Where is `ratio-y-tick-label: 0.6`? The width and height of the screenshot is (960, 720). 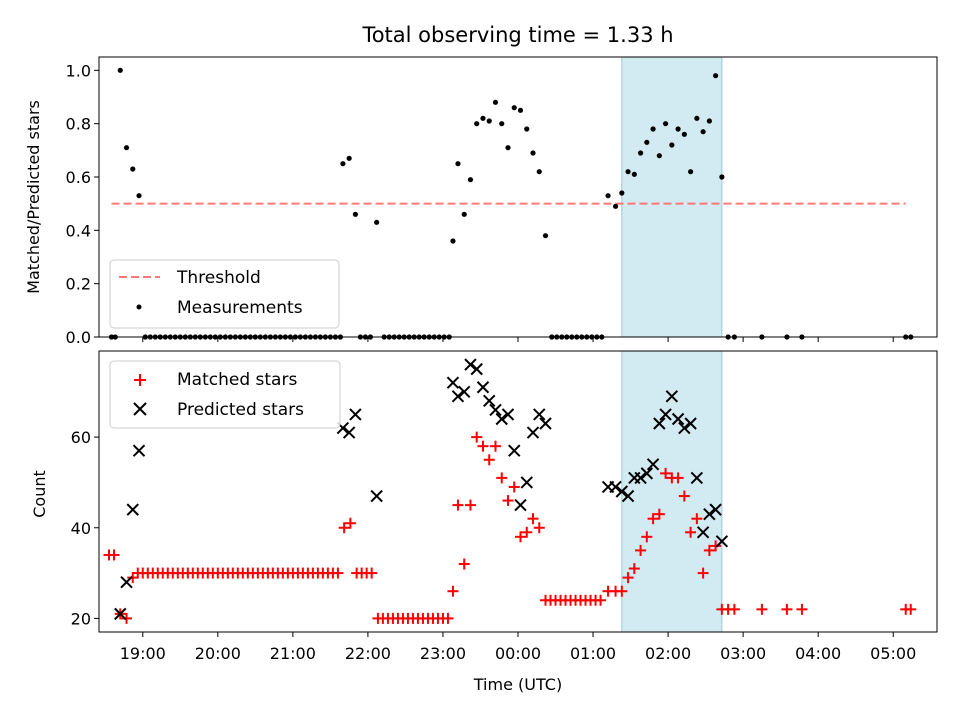
ratio-y-tick-label: 0.6 is located at coordinates (78, 177).